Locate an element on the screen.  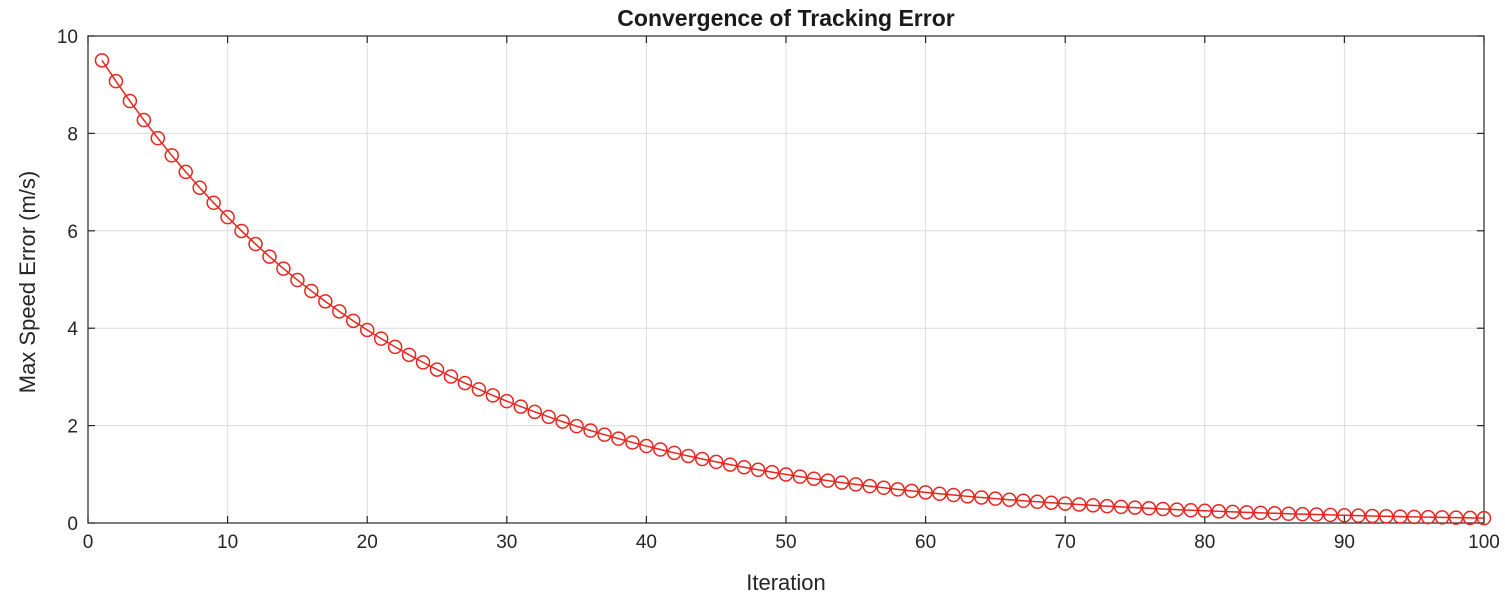
chart-title: Convergence of Tracking Error is located at coordinates (786, 18).